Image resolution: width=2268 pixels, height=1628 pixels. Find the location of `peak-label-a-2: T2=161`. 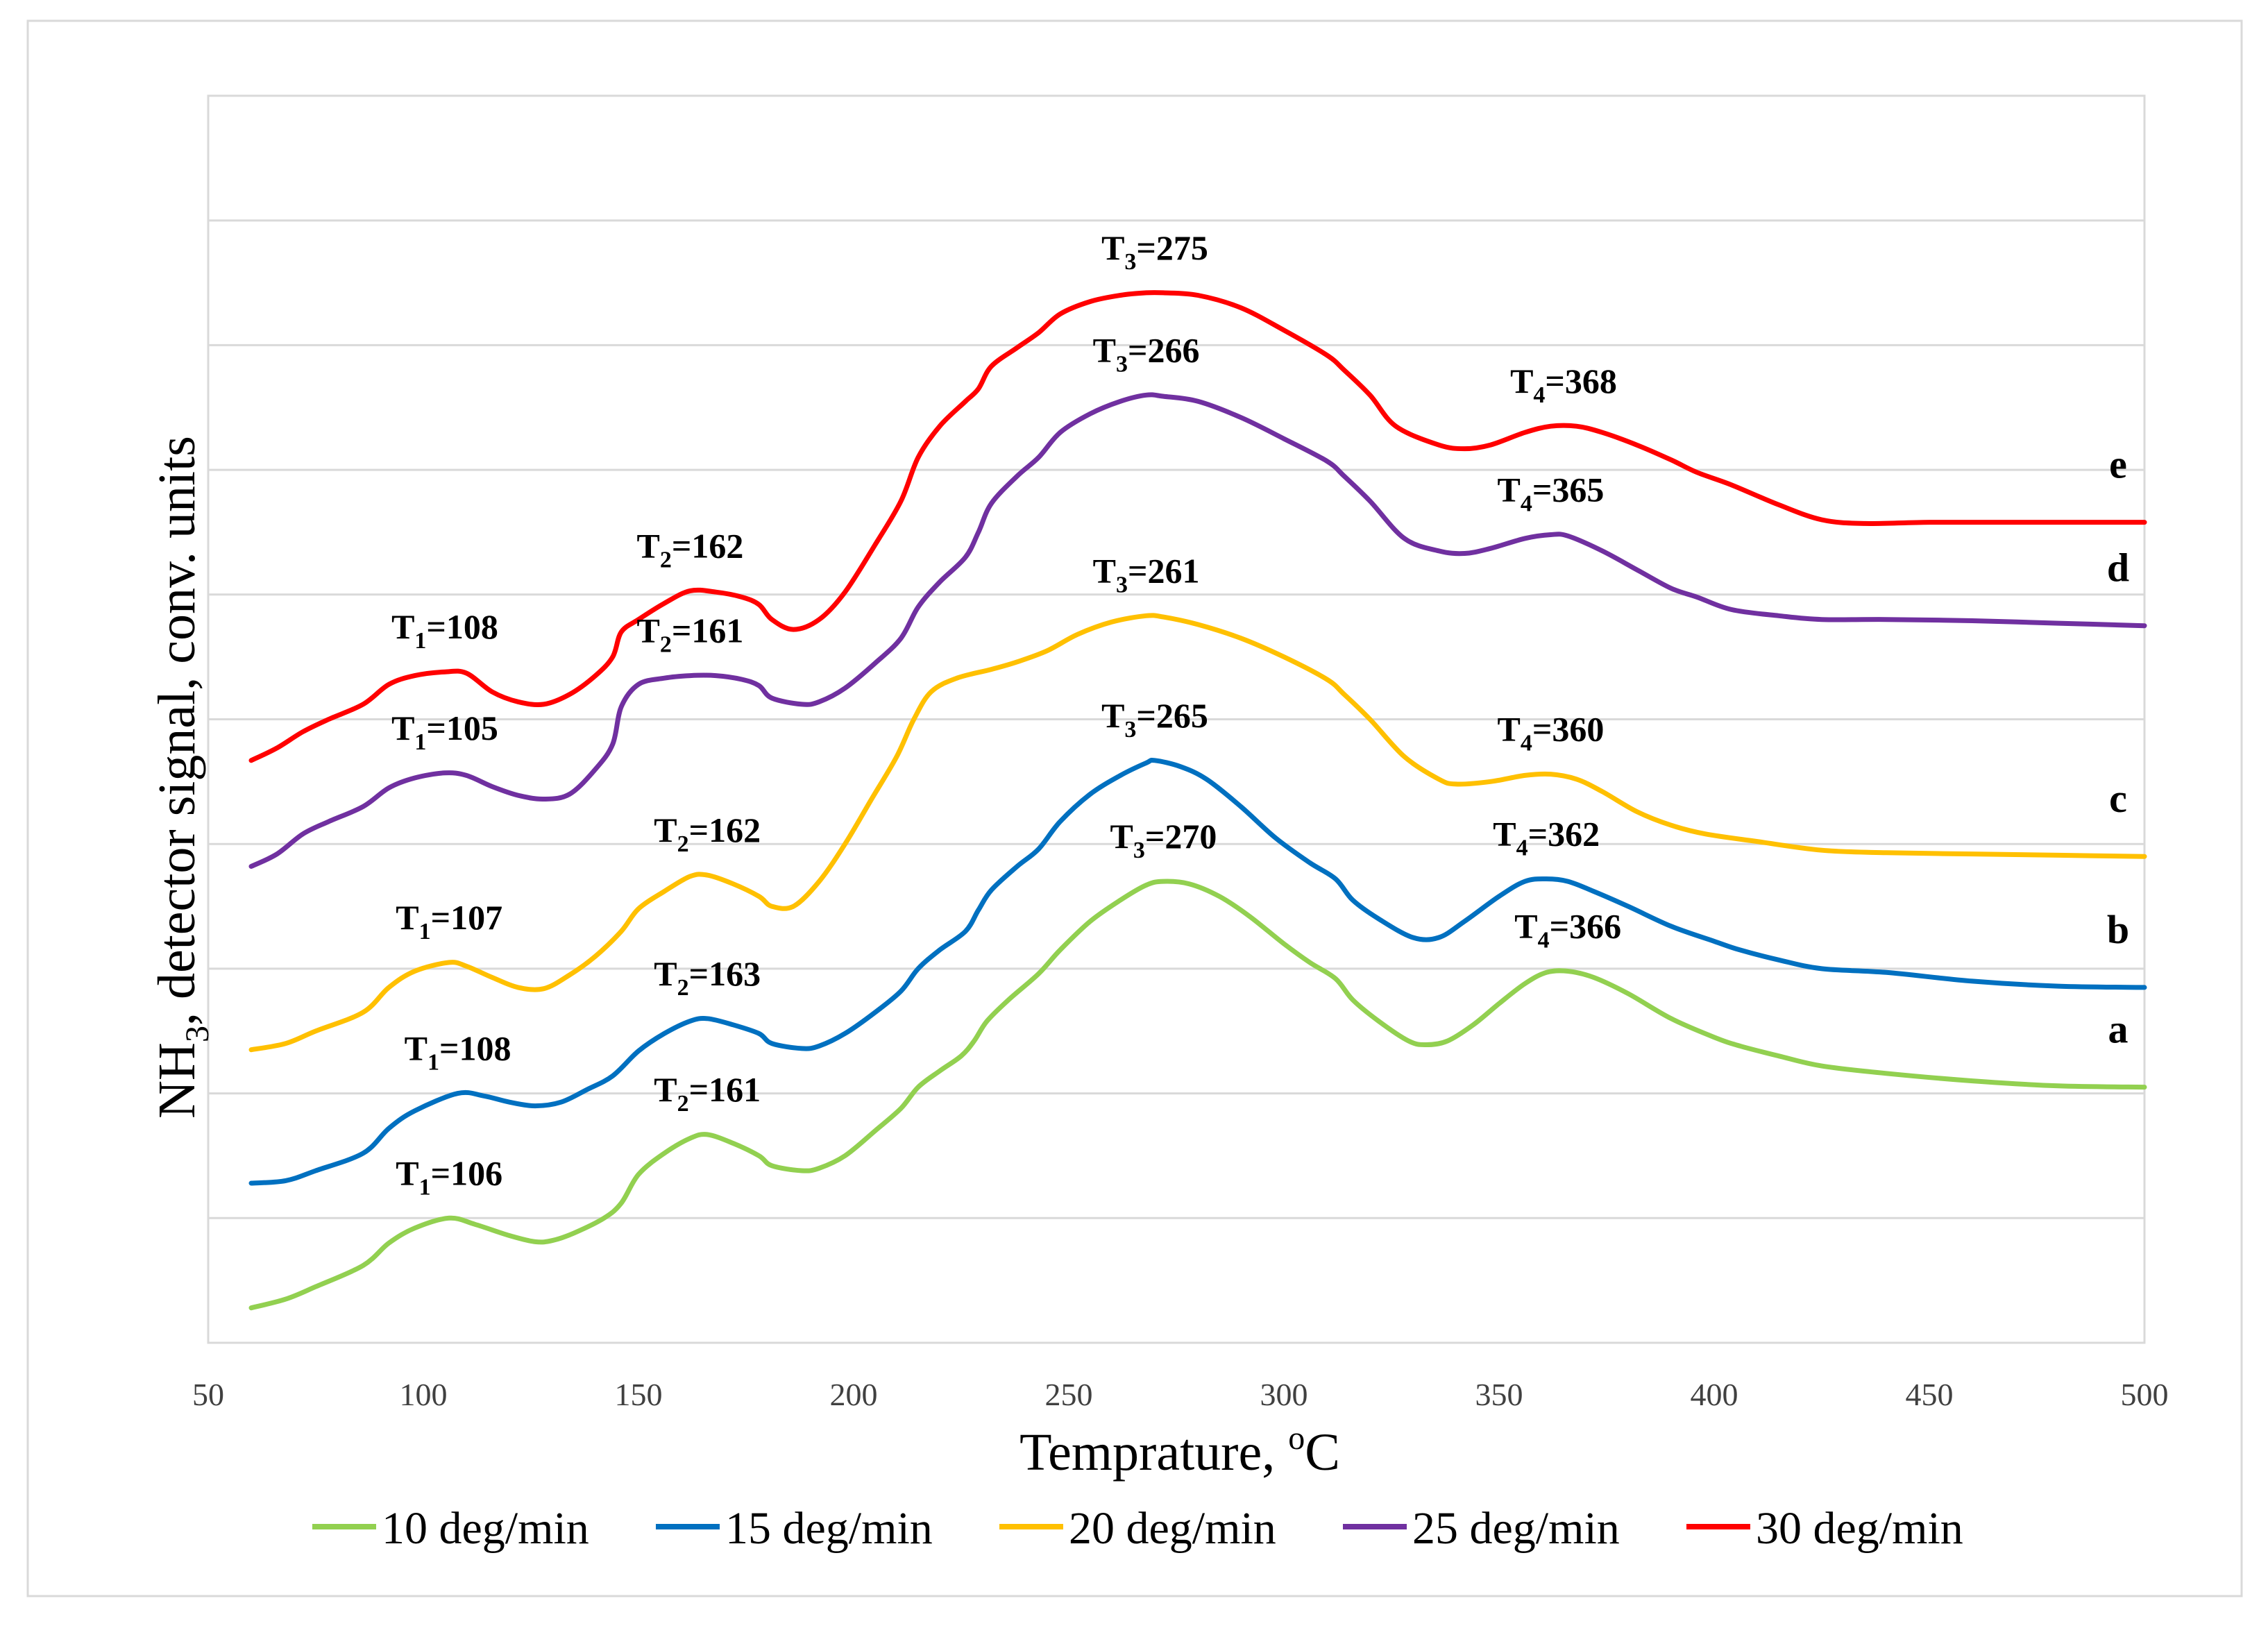

peak-label-a-2: T2=161 is located at coordinates (707, 1093).